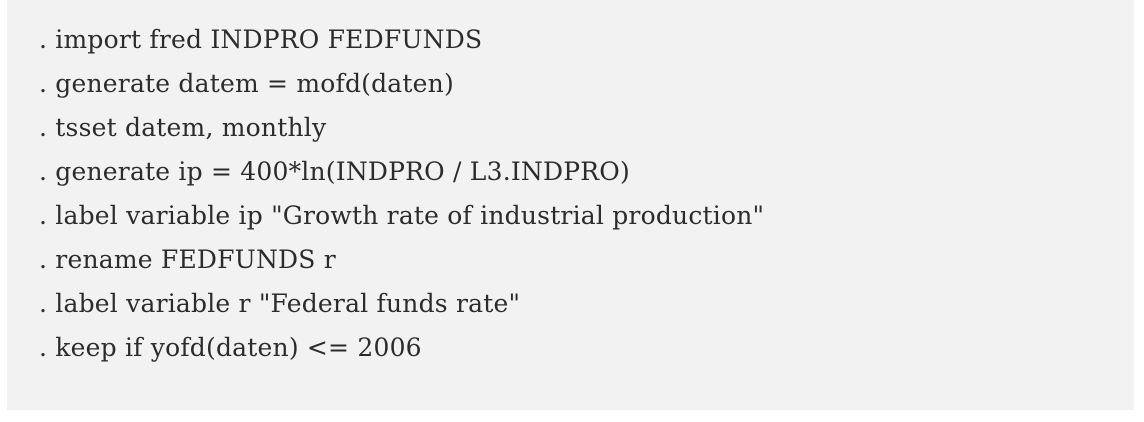 The width and height of the screenshot is (1144, 422). Describe the element at coordinates (280, 303) in the screenshot. I see `code-line-7: . label variable r "Federal funds rate"` at that location.